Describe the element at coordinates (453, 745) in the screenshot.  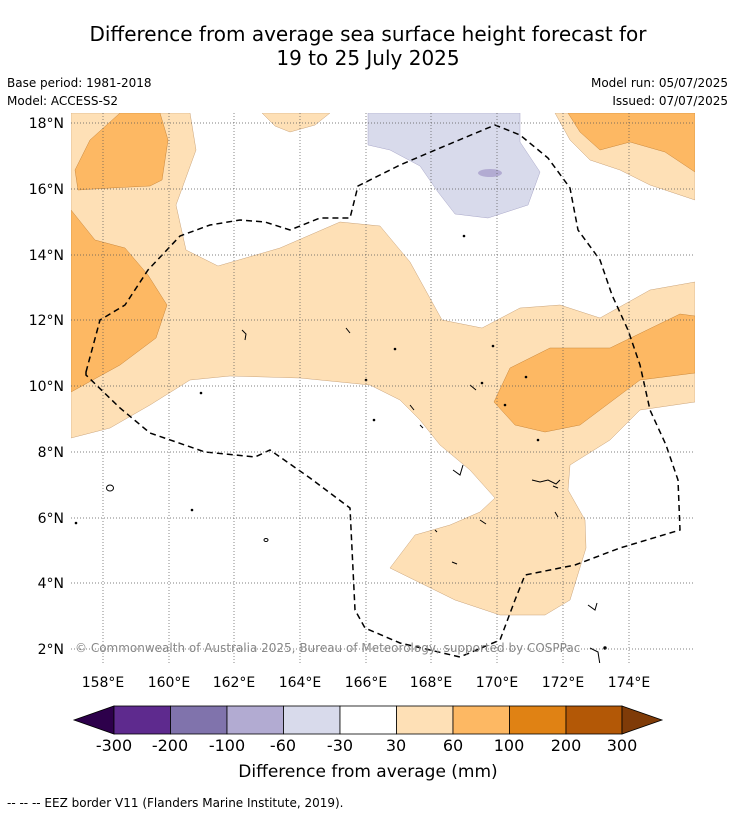
I see `colorbar-label: 60` at that location.